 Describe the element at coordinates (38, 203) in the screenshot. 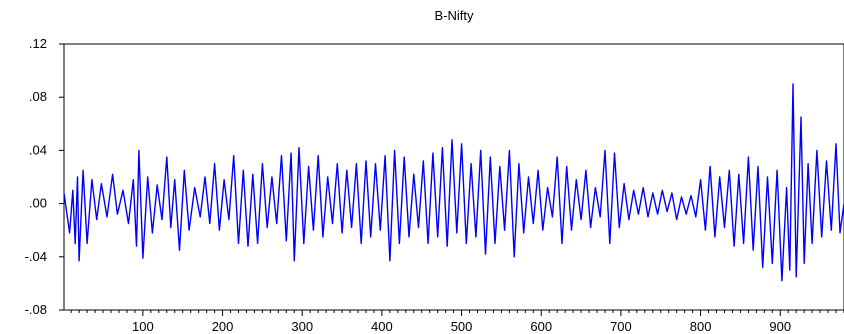

I see `y-tick-label: .00` at that location.